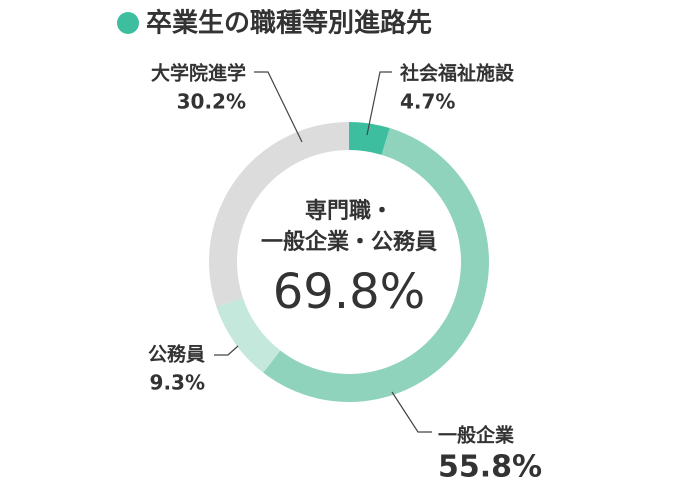 The height and width of the screenshot is (487, 680). What do you see at coordinates (289, 23) in the screenshot?
I see `chart-title: 卒業生の職種等別進路先` at bounding box center [289, 23].